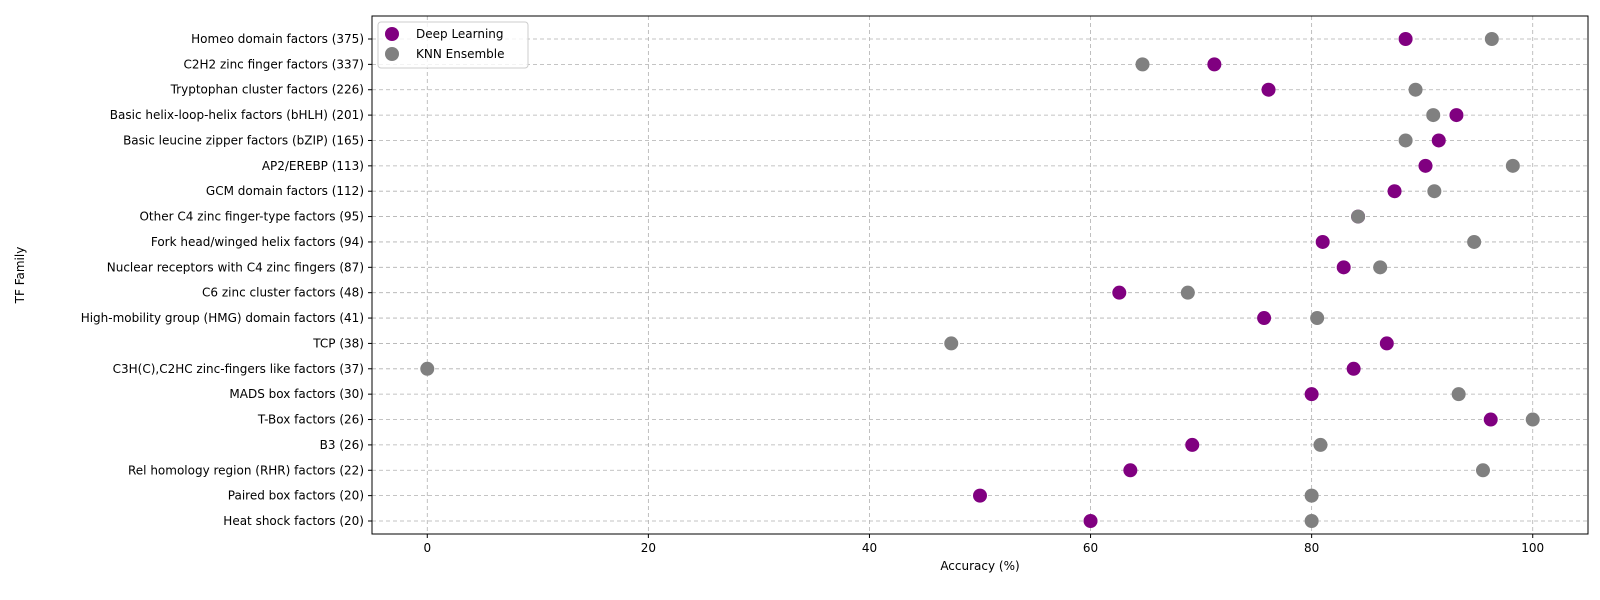 The height and width of the screenshot is (600, 1600). What do you see at coordinates (338, 343) in the screenshot?
I see `y-tick-label-tcp-38: TCP (38)` at bounding box center [338, 343].